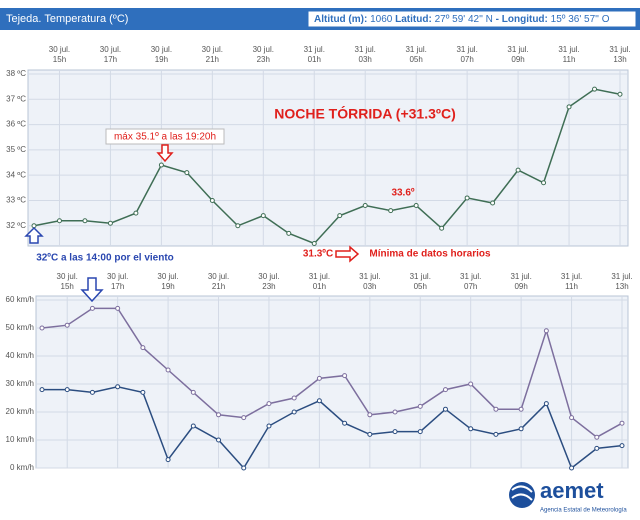 The height and width of the screenshot is (520, 640). What do you see at coordinates (20, 299) in the screenshot?
I see `y-tick-label: 60 km/h` at bounding box center [20, 299].